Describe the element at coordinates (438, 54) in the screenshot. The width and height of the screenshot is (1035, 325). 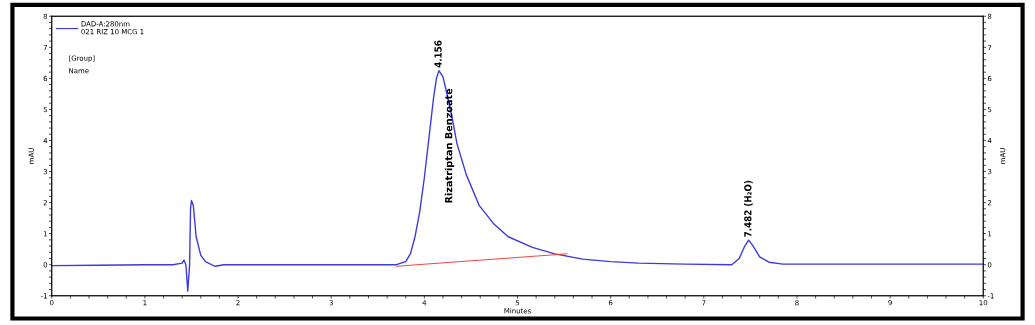
I see `annotation: 4.156` at that location.